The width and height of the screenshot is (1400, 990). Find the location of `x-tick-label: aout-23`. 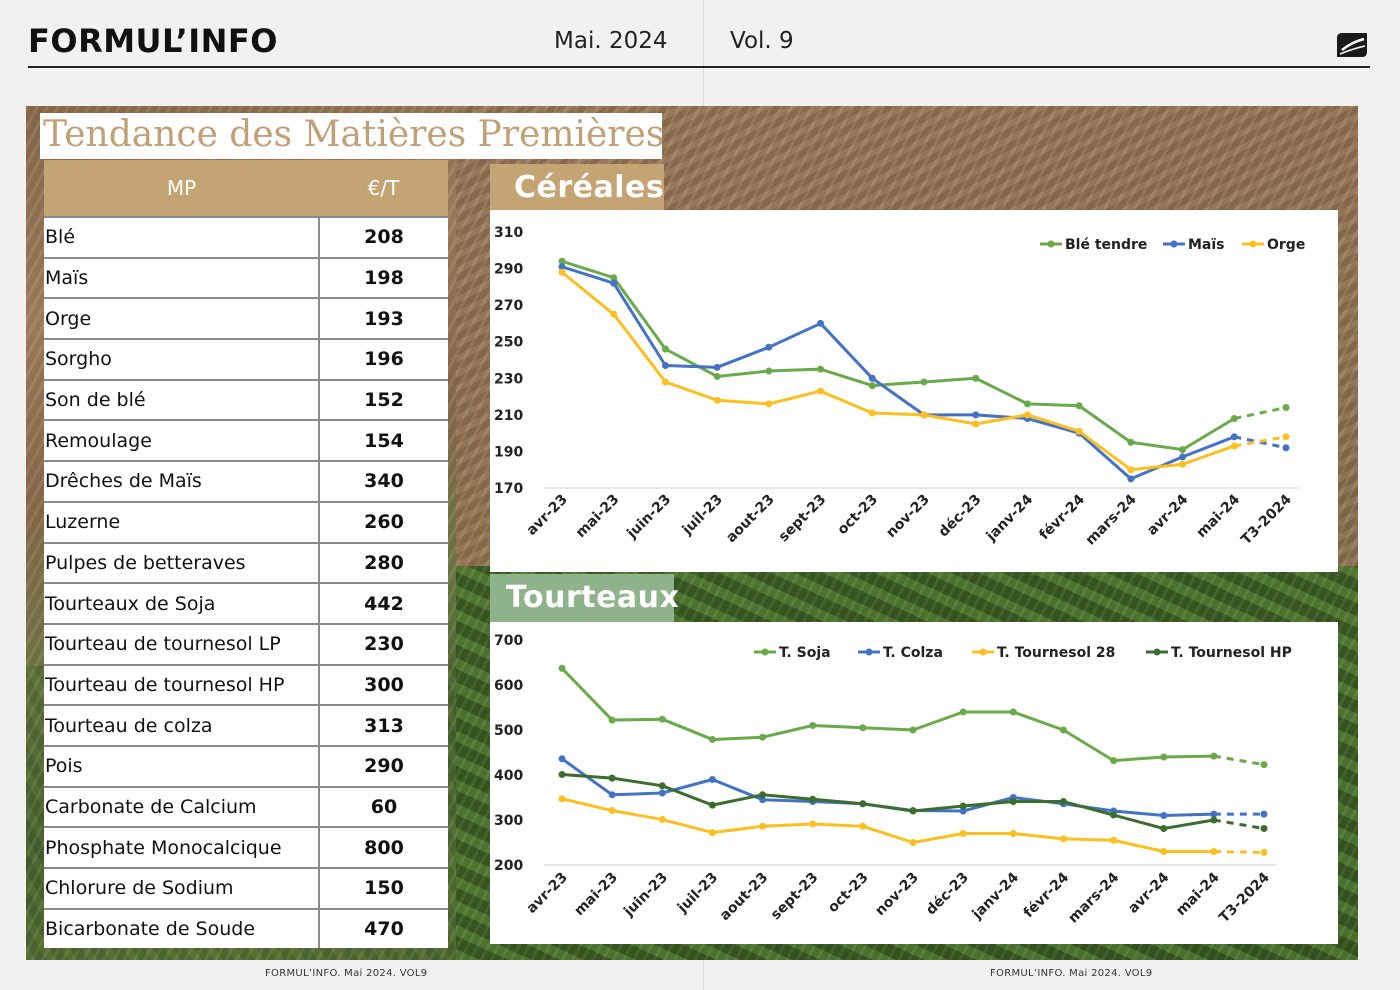

x-tick-label: aout-23 is located at coordinates (750, 519).